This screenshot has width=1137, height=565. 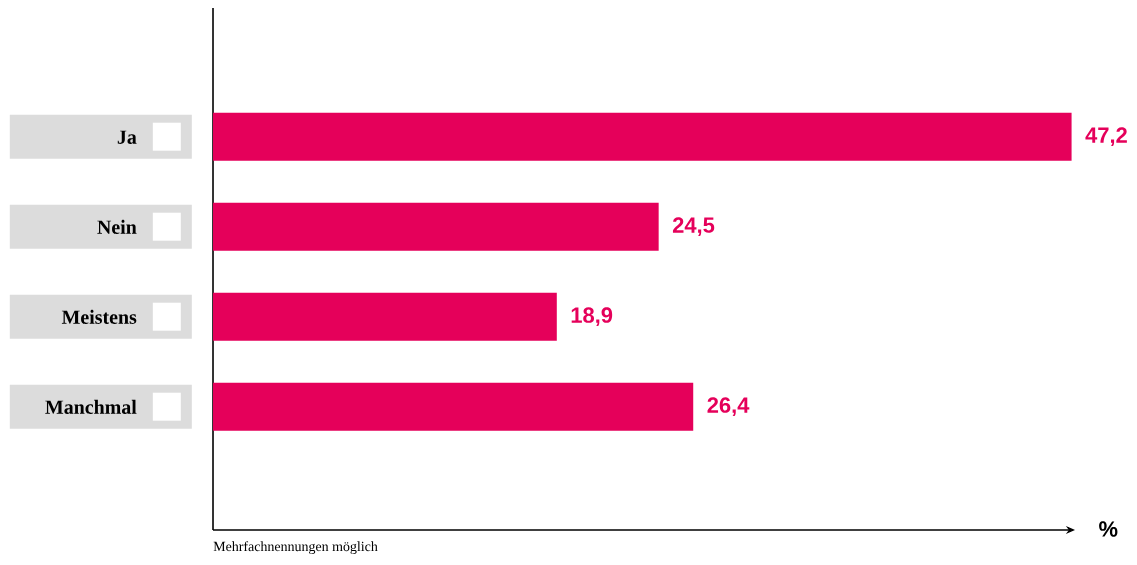 I want to click on text: Mehrfachnennungen möglich, so click(x=295, y=548).